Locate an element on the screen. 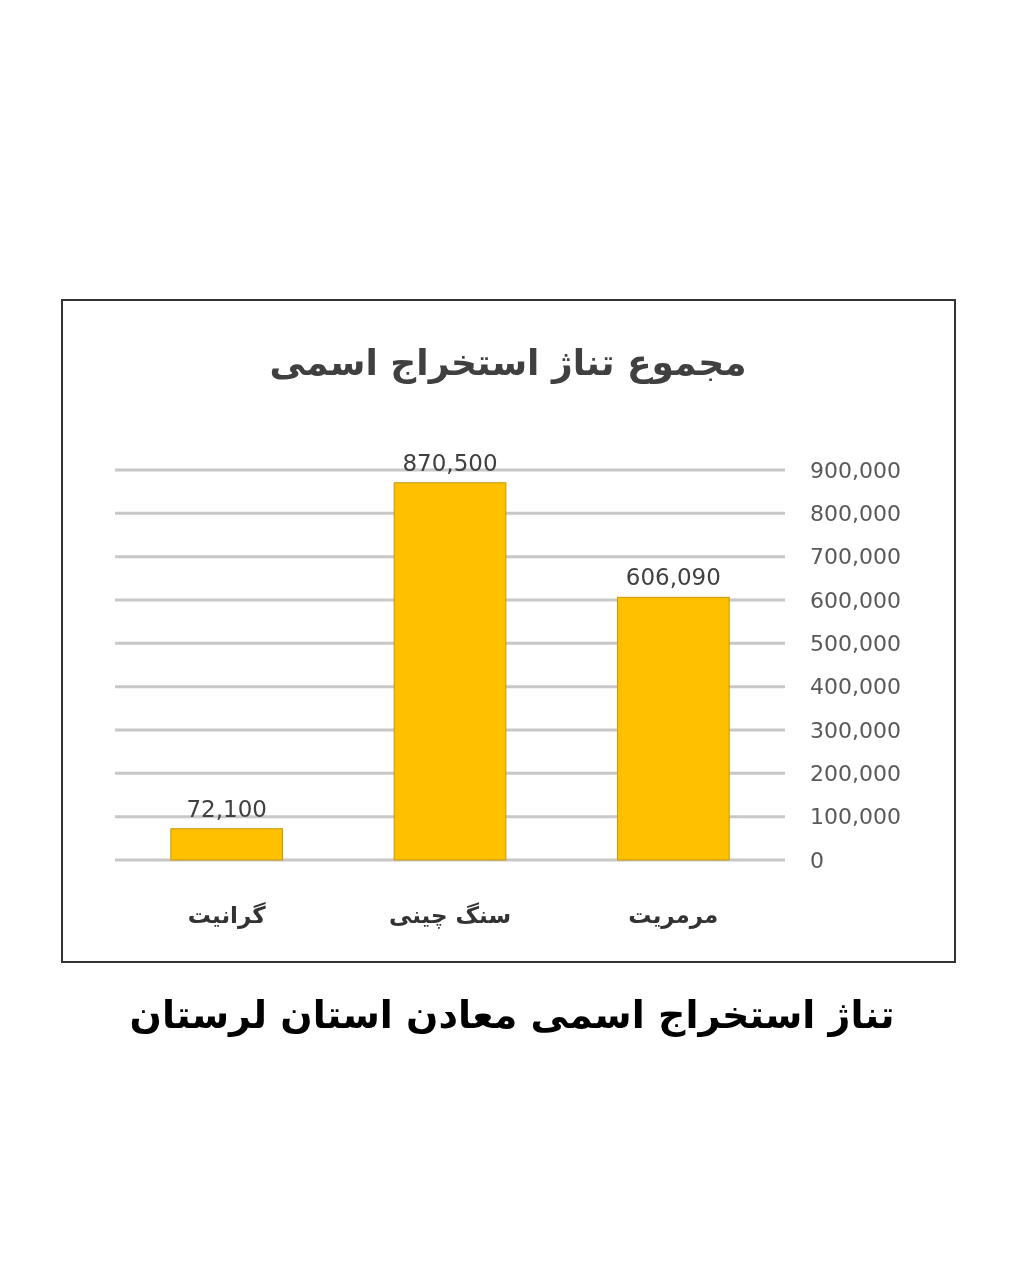 The width and height of the screenshot is (1024, 1280). x-tick-label: گرانیت is located at coordinates (226, 915).